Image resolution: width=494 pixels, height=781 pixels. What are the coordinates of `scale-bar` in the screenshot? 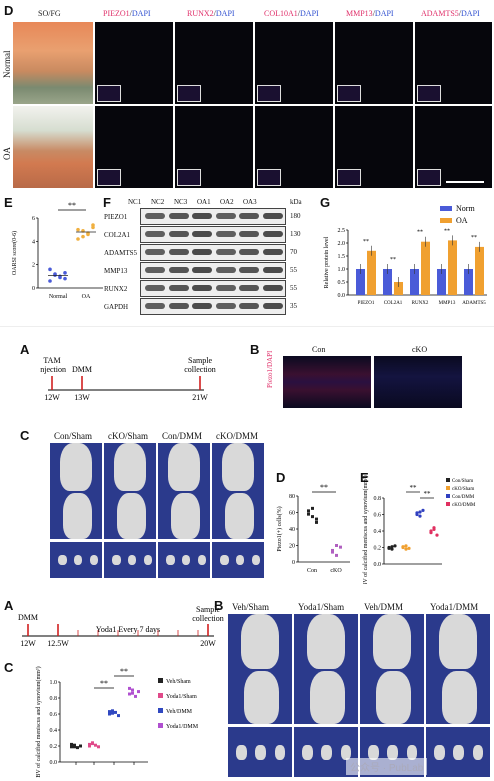 It's located at (465, 182).